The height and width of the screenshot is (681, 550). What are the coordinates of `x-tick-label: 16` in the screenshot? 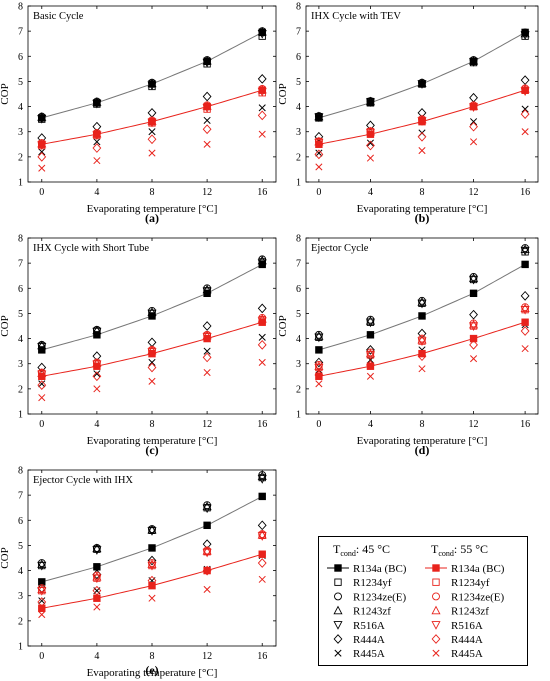 It's located at (525, 424).